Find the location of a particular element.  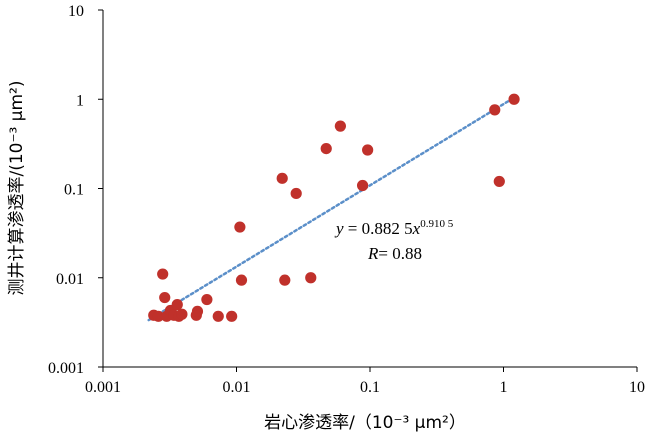

x-tick-labels: 0.001 0.01 0.1 1 10 is located at coordinates (365, 387).